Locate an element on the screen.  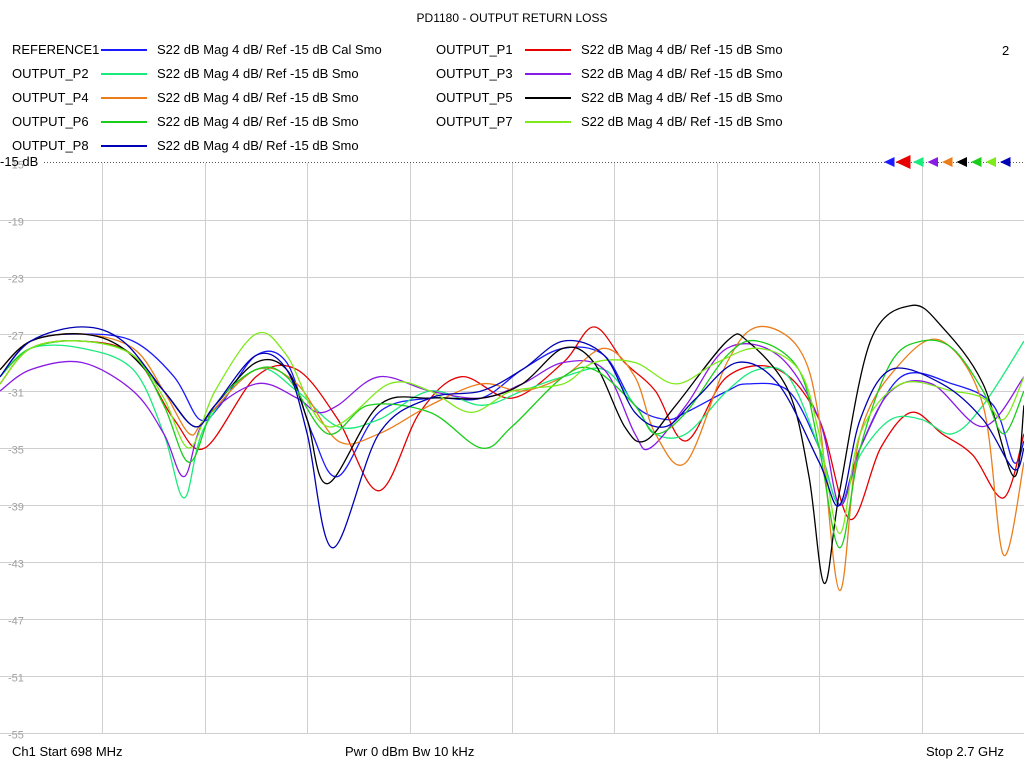
y-tick-label: -19 is located at coordinates (16, 223).